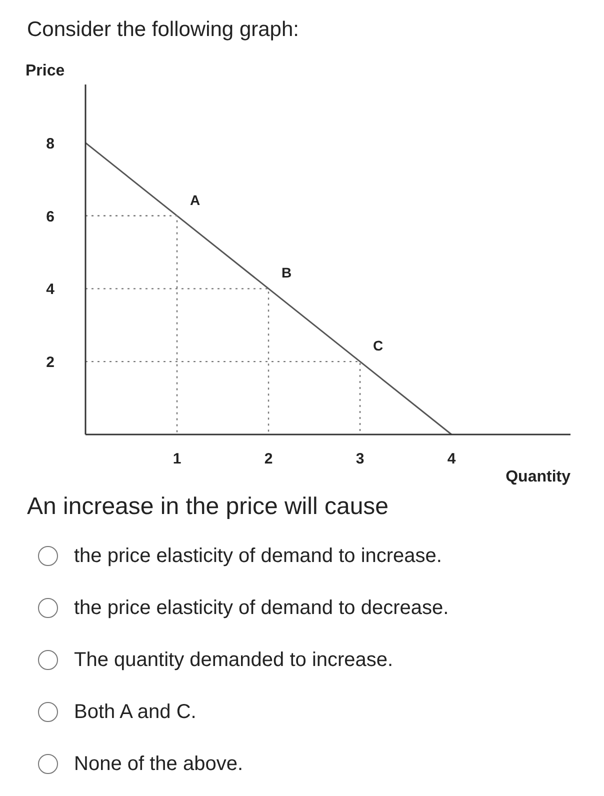 The width and height of the screenshot is (604, 796). What do you see at coordinates (177, 459) in the screenshot?
I see `x-tick-label: 1` at bounding box center [177, 459].